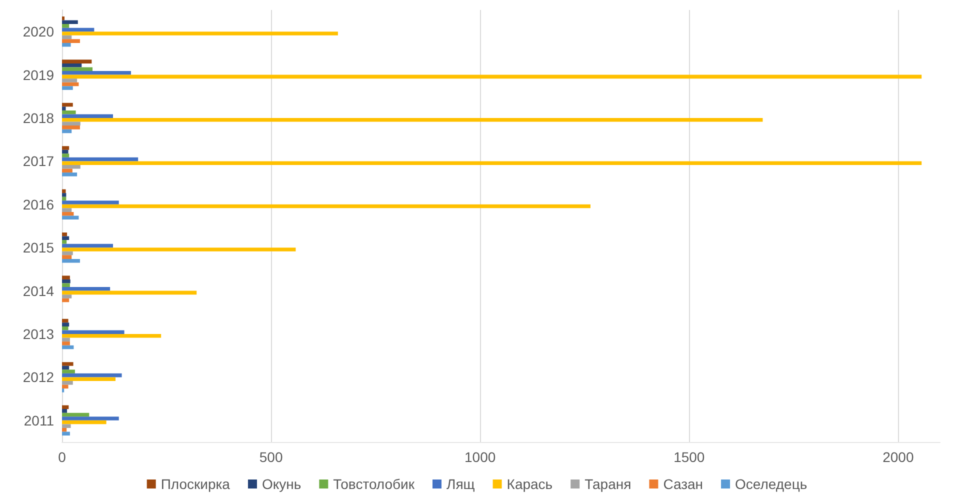  I want to click on y-tick-label: 2014, so click(38, 290).